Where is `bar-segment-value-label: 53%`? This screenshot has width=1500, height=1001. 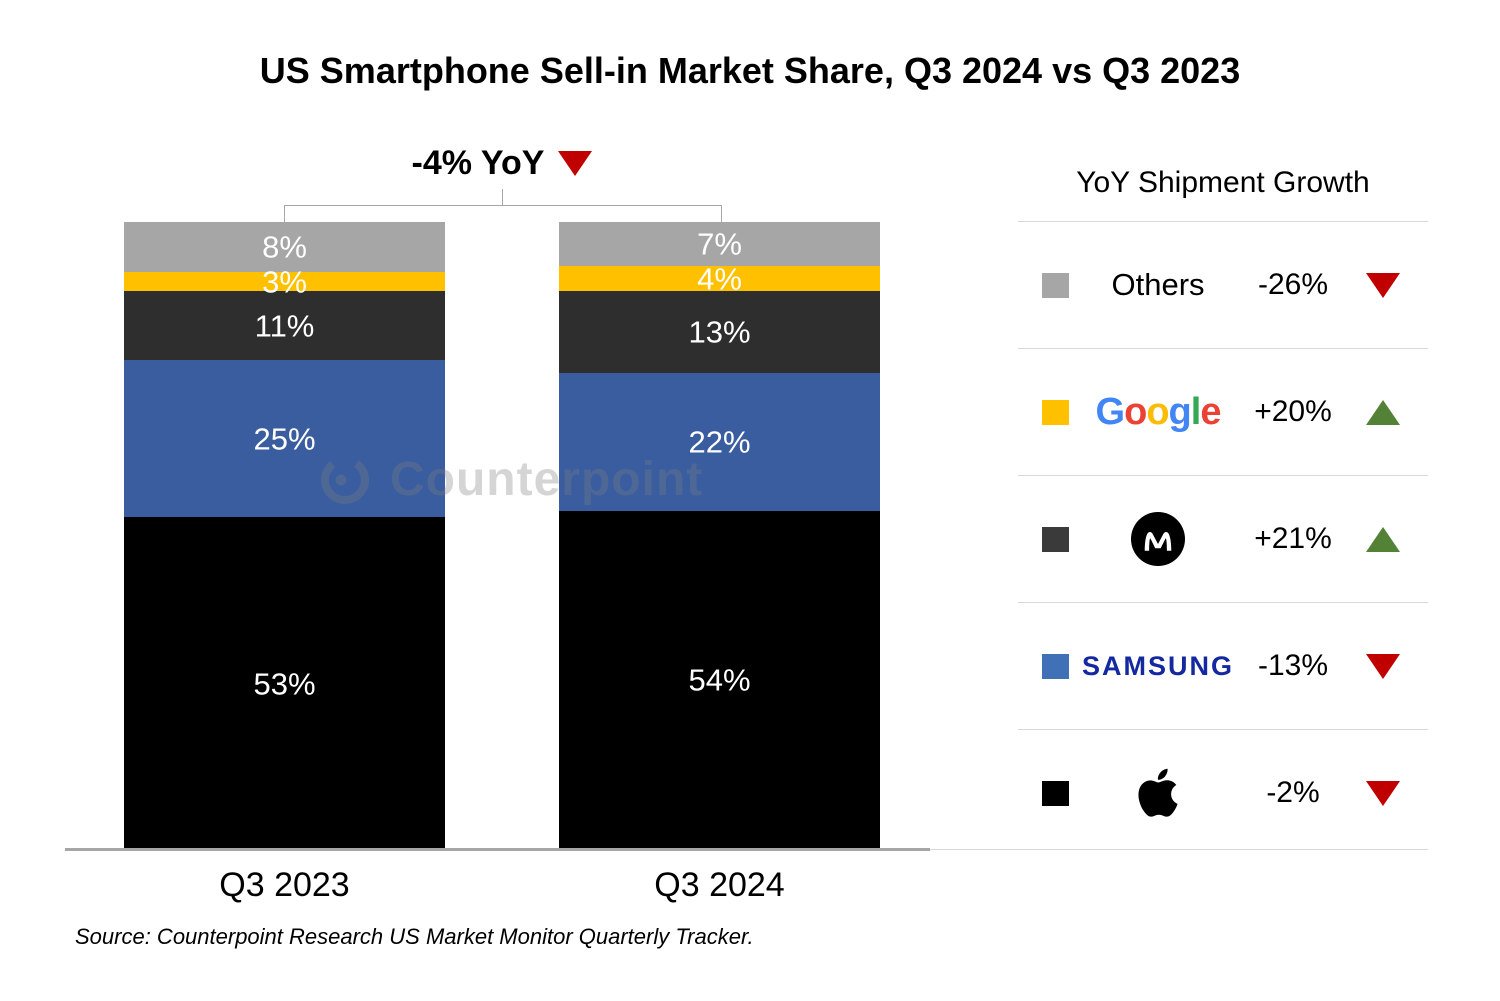
bar-segment-value-label: 53% is located at coordinates (284, 684).